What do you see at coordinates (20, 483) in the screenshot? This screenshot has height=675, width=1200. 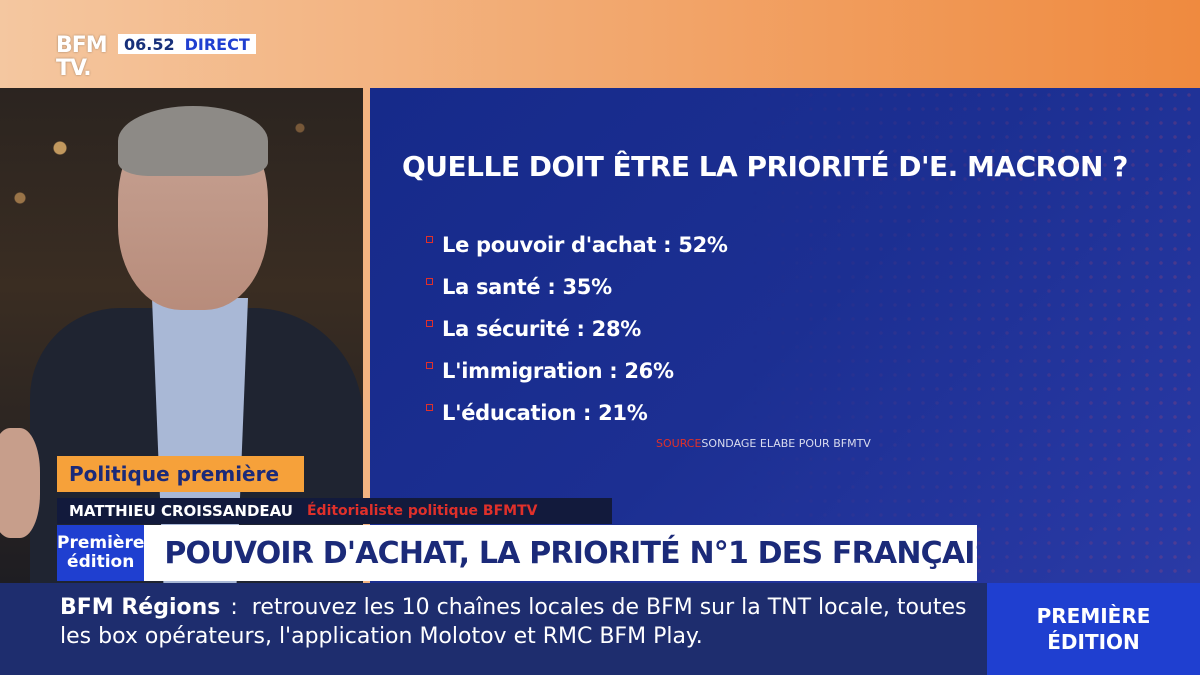 I see `presenter-hand` at bounding box center [20, 483].